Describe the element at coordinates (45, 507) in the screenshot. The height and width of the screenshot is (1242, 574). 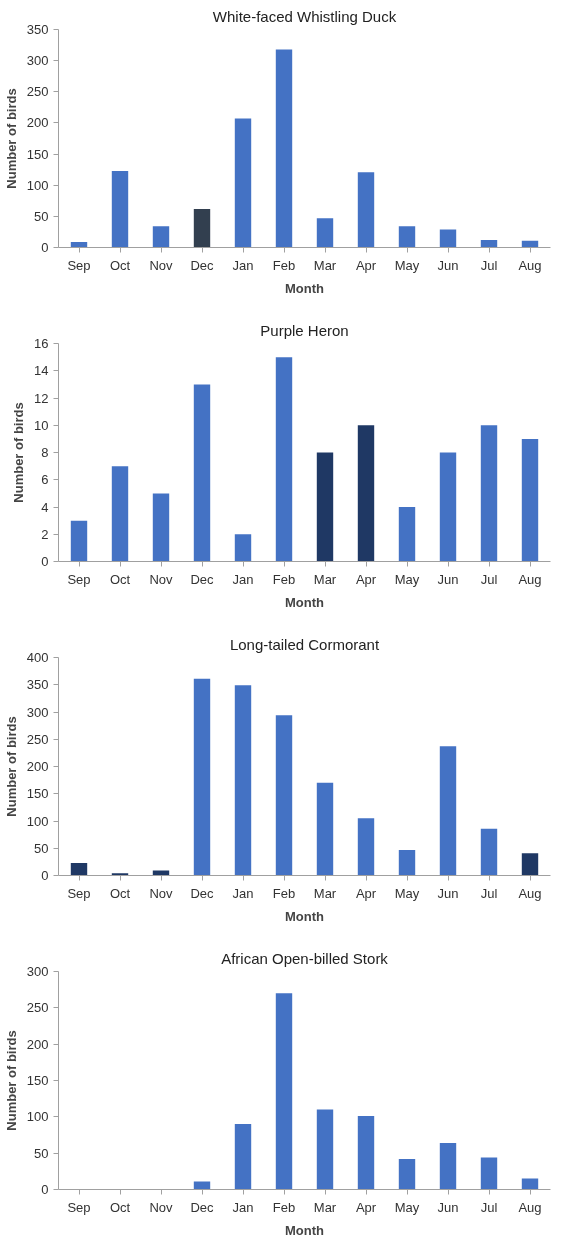
I see `y-tick-label: 4` at that location.